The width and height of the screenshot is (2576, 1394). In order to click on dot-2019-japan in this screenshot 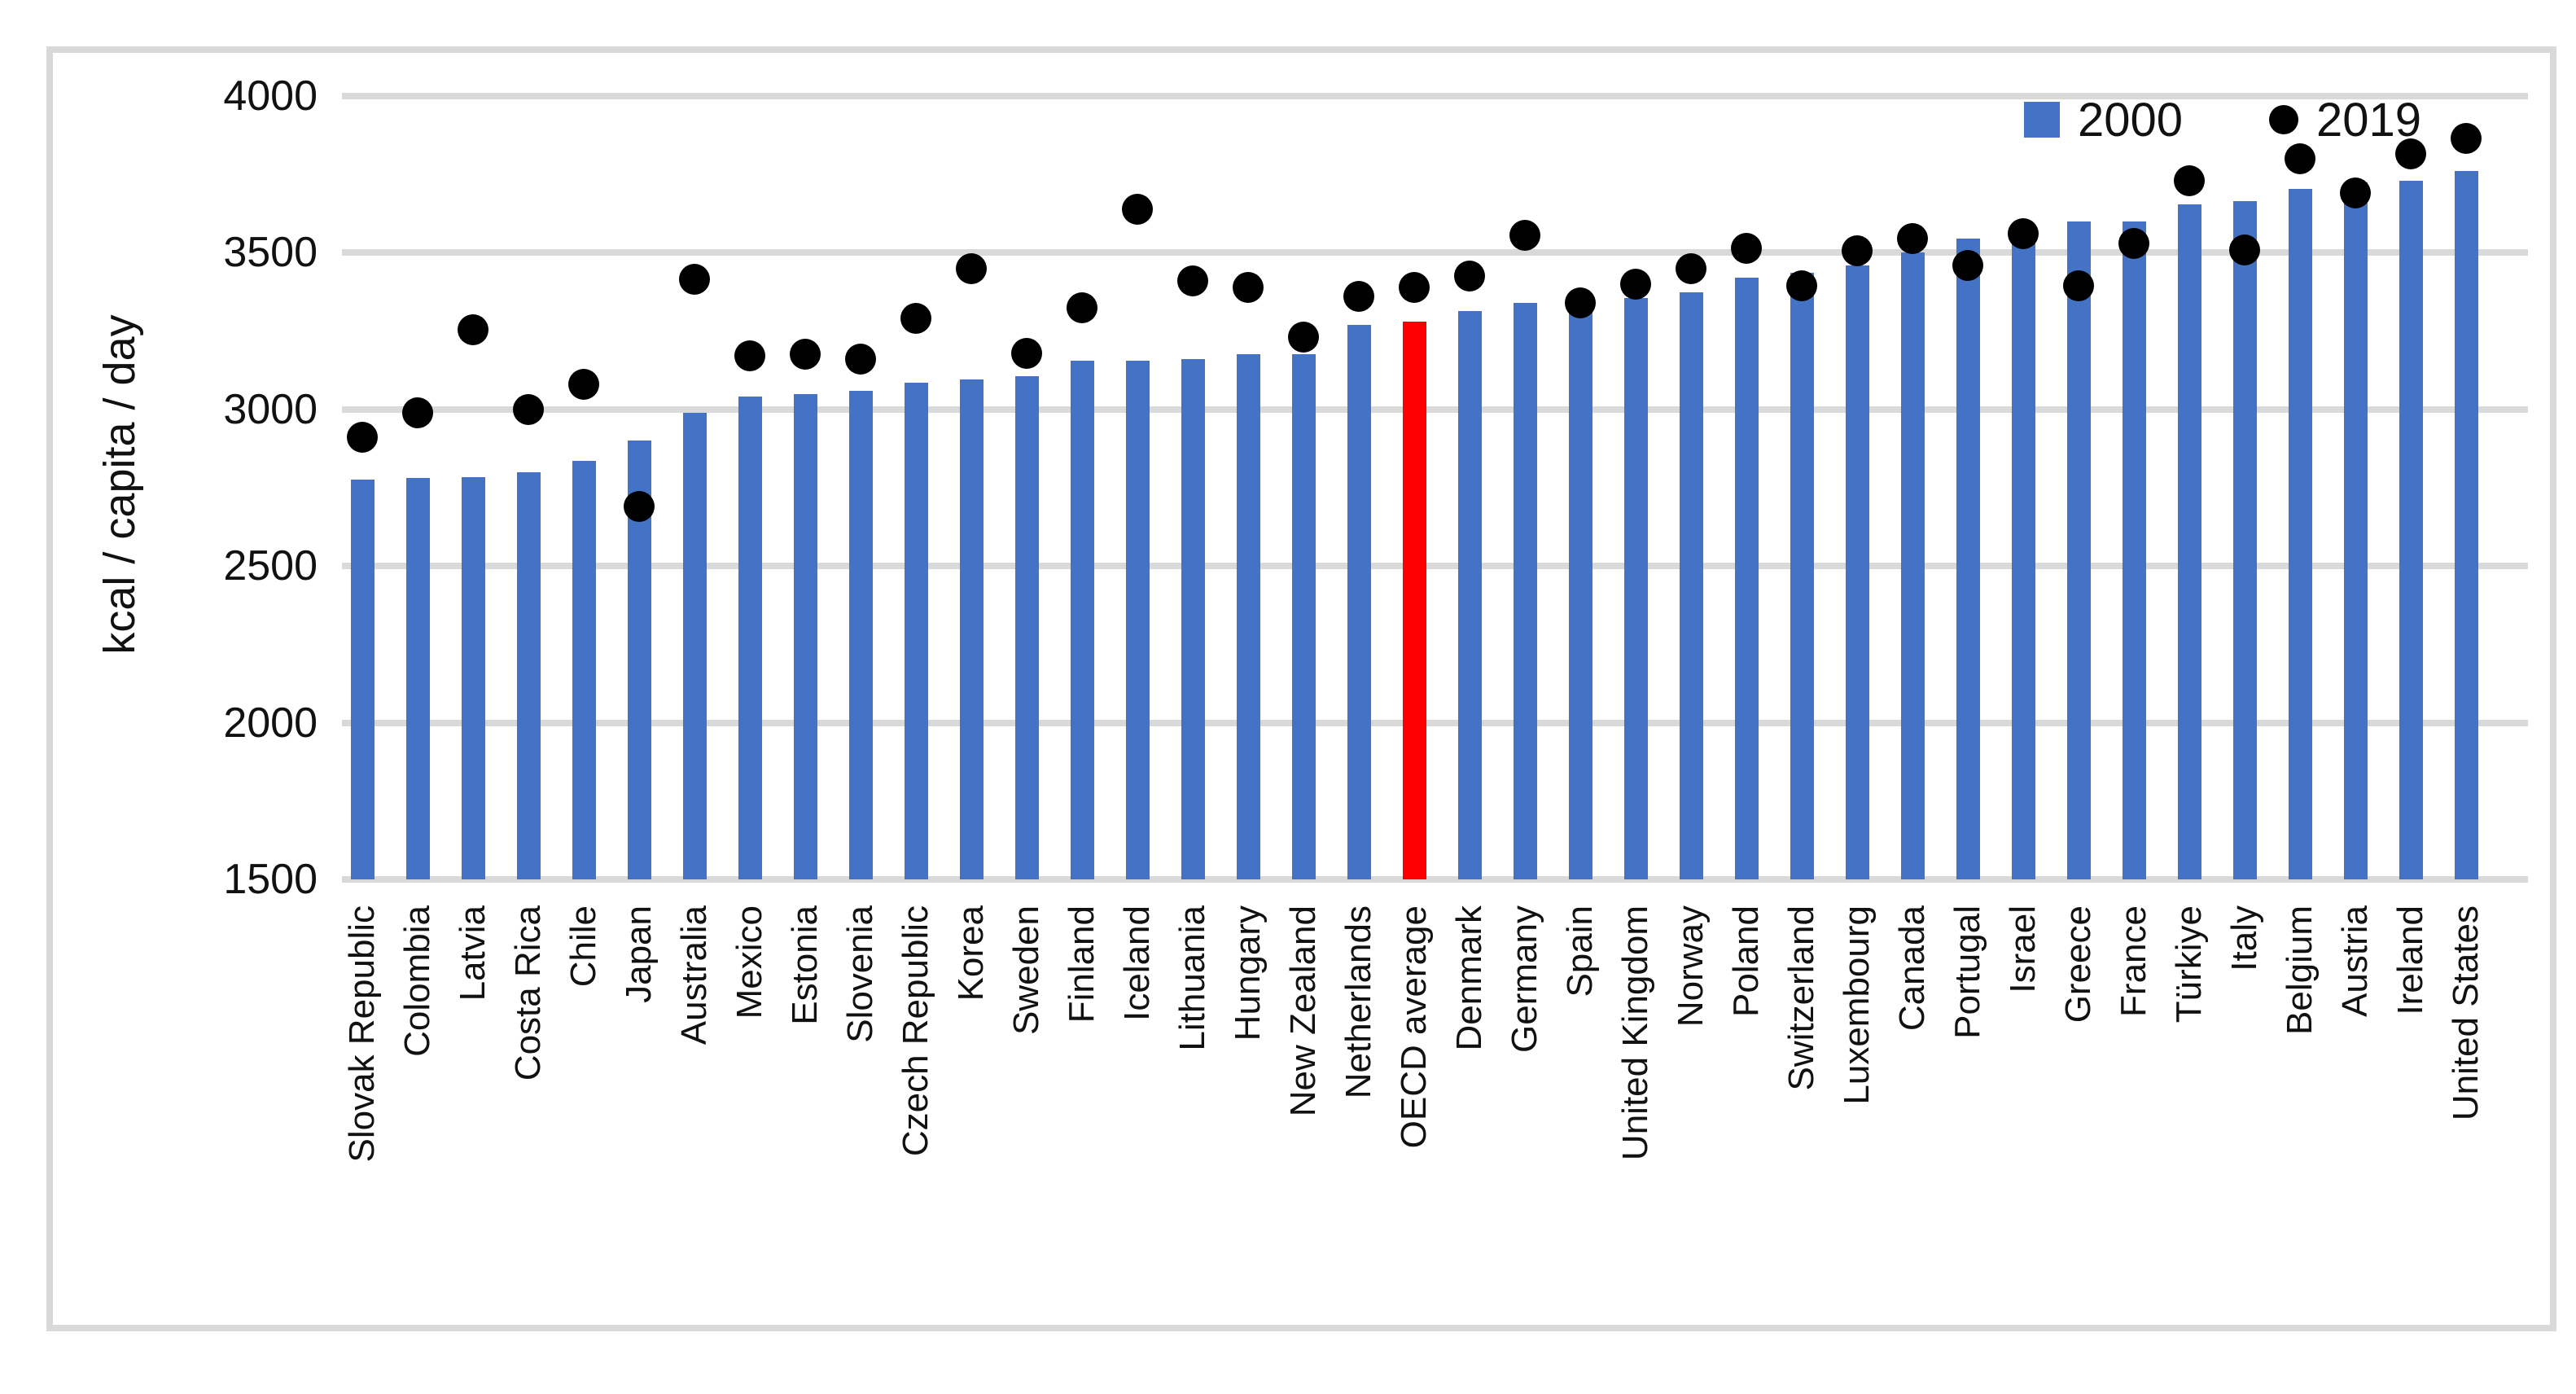, I will do `click(639, 506)`.